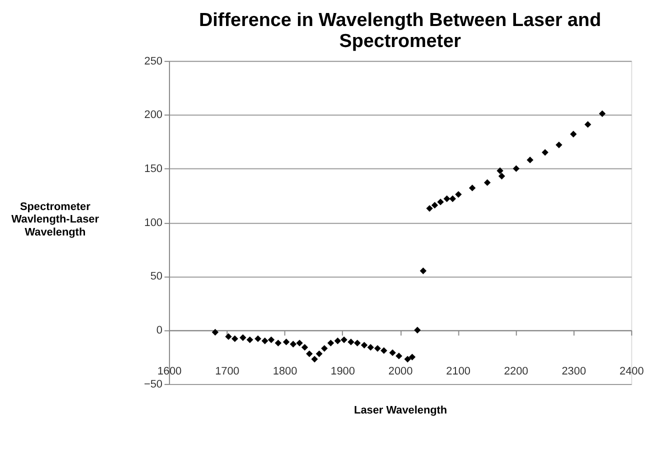 The height and width of the screenshot is (456, 659). I want to click on x-tick-label: 2300, so click(574, 371).